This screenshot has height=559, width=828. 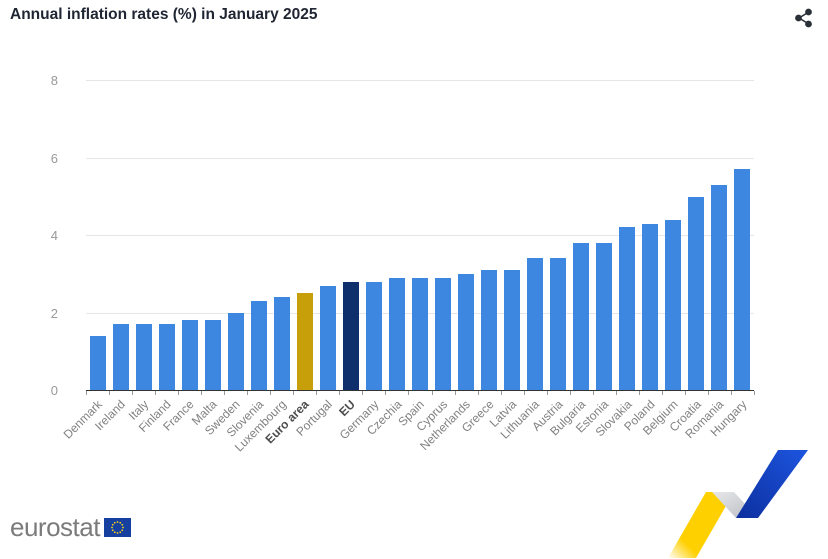 What do you see at coordinates (166, 357) in the screenshot?
I see `bar-finland` at bounding box center [166, 357].